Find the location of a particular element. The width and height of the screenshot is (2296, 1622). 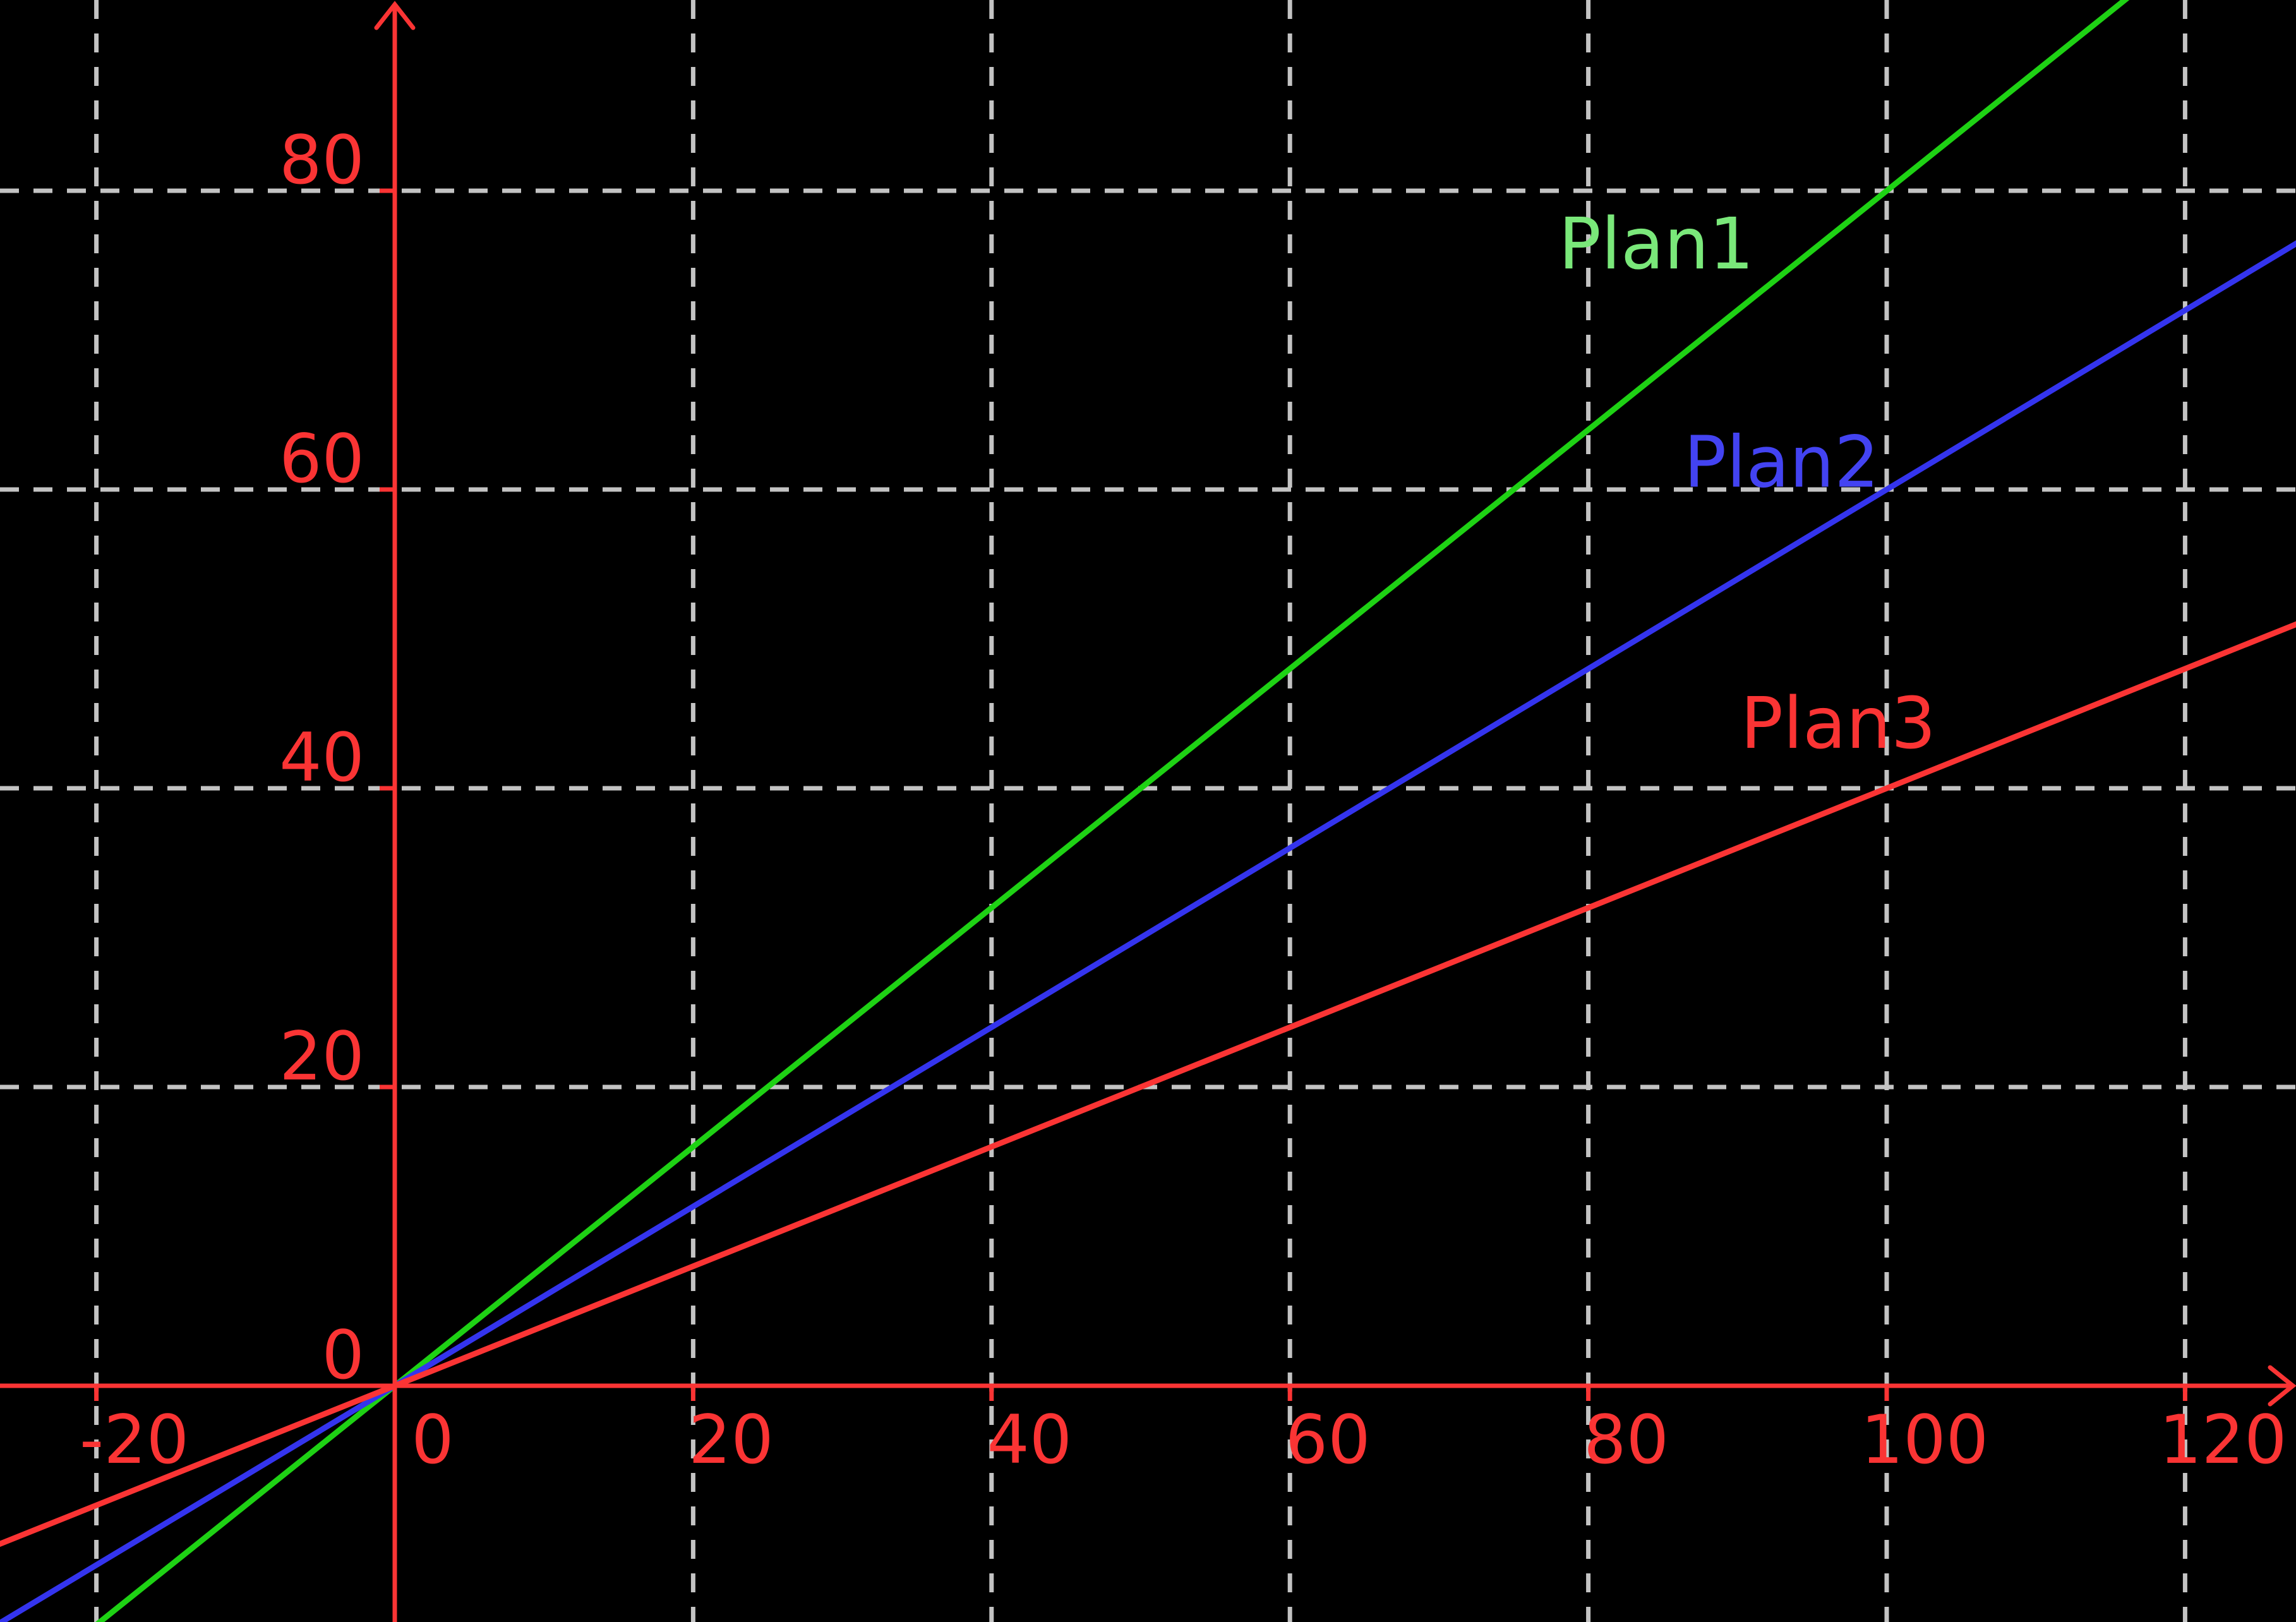

plan2-label: Plan2 is located at coordinates (1782, 462).